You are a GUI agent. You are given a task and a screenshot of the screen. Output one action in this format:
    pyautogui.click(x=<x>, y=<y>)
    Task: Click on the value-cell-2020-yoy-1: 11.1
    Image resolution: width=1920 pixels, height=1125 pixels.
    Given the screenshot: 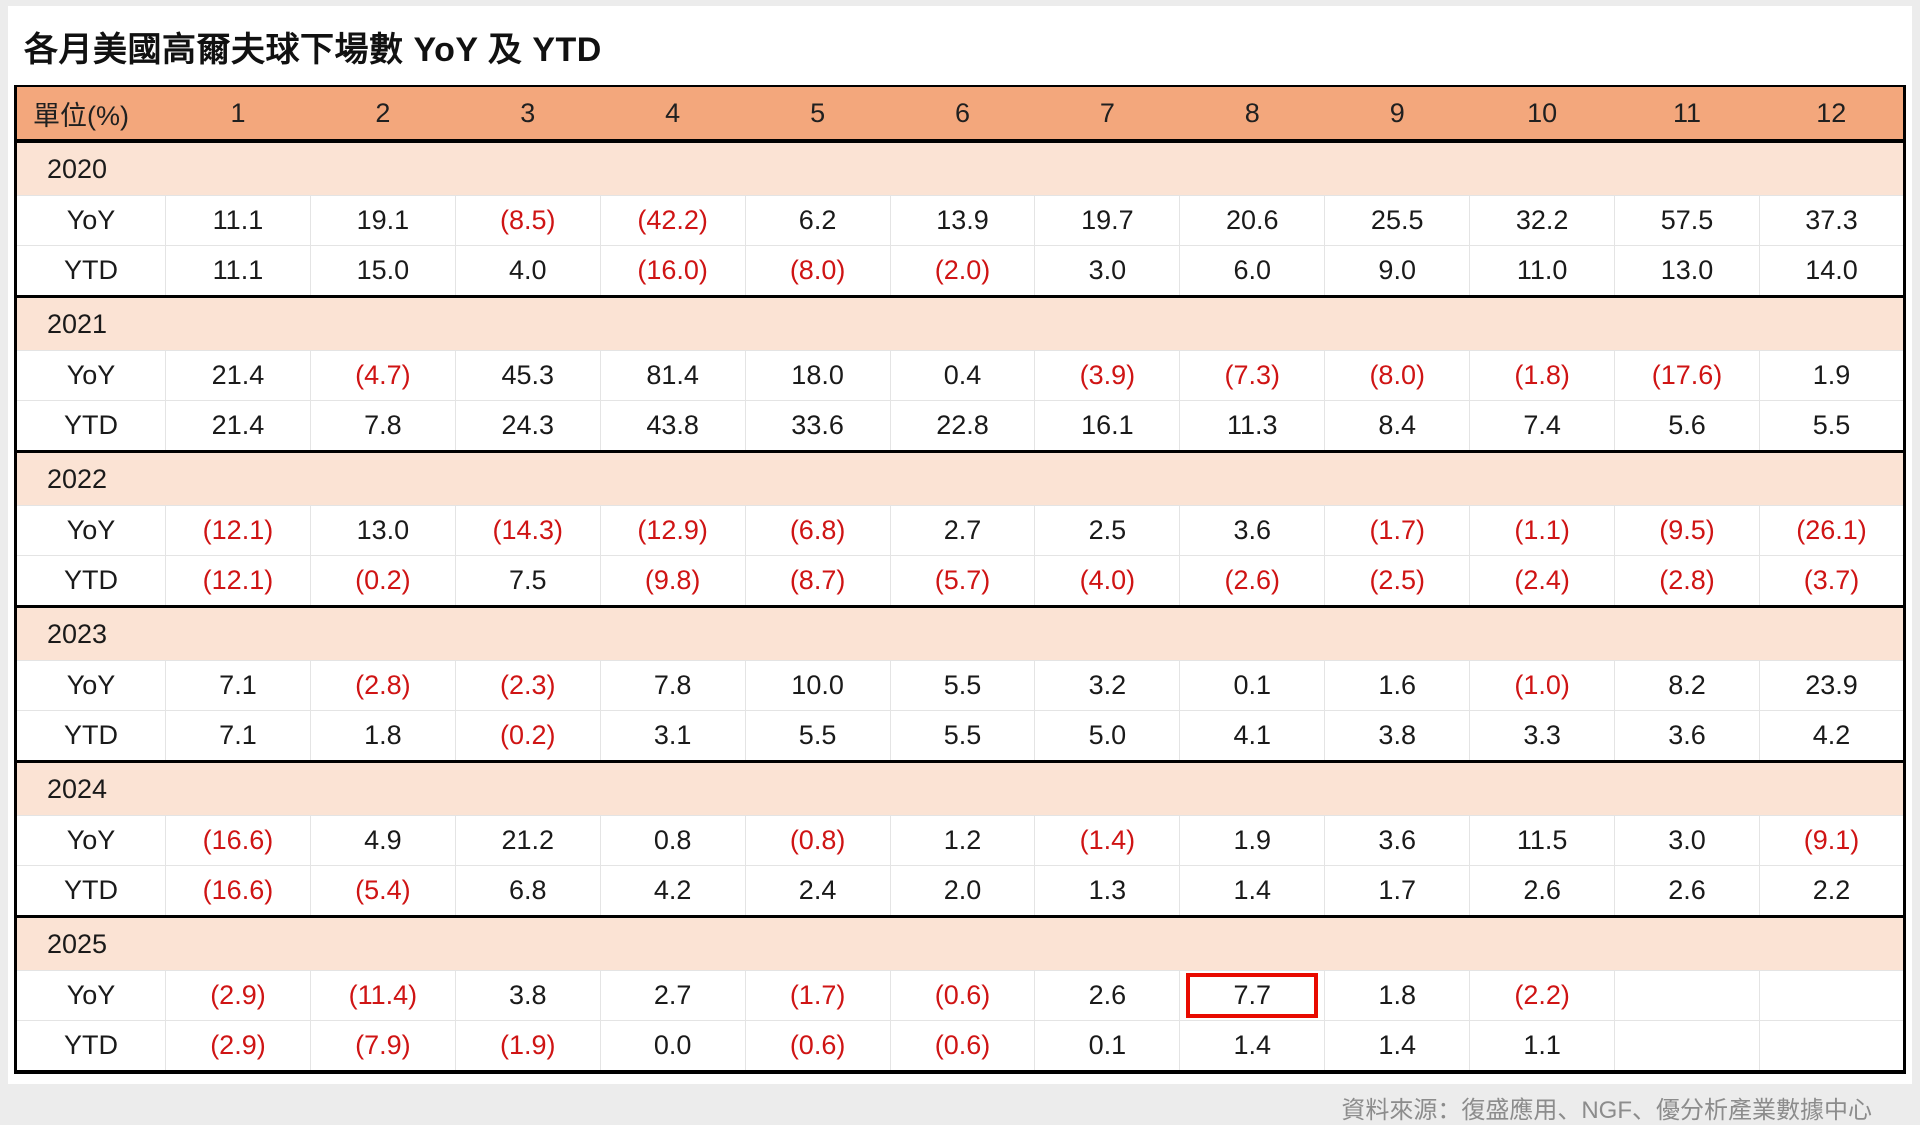 What is the action you would take?
    pyautogui.click(x=238, y=220)
    